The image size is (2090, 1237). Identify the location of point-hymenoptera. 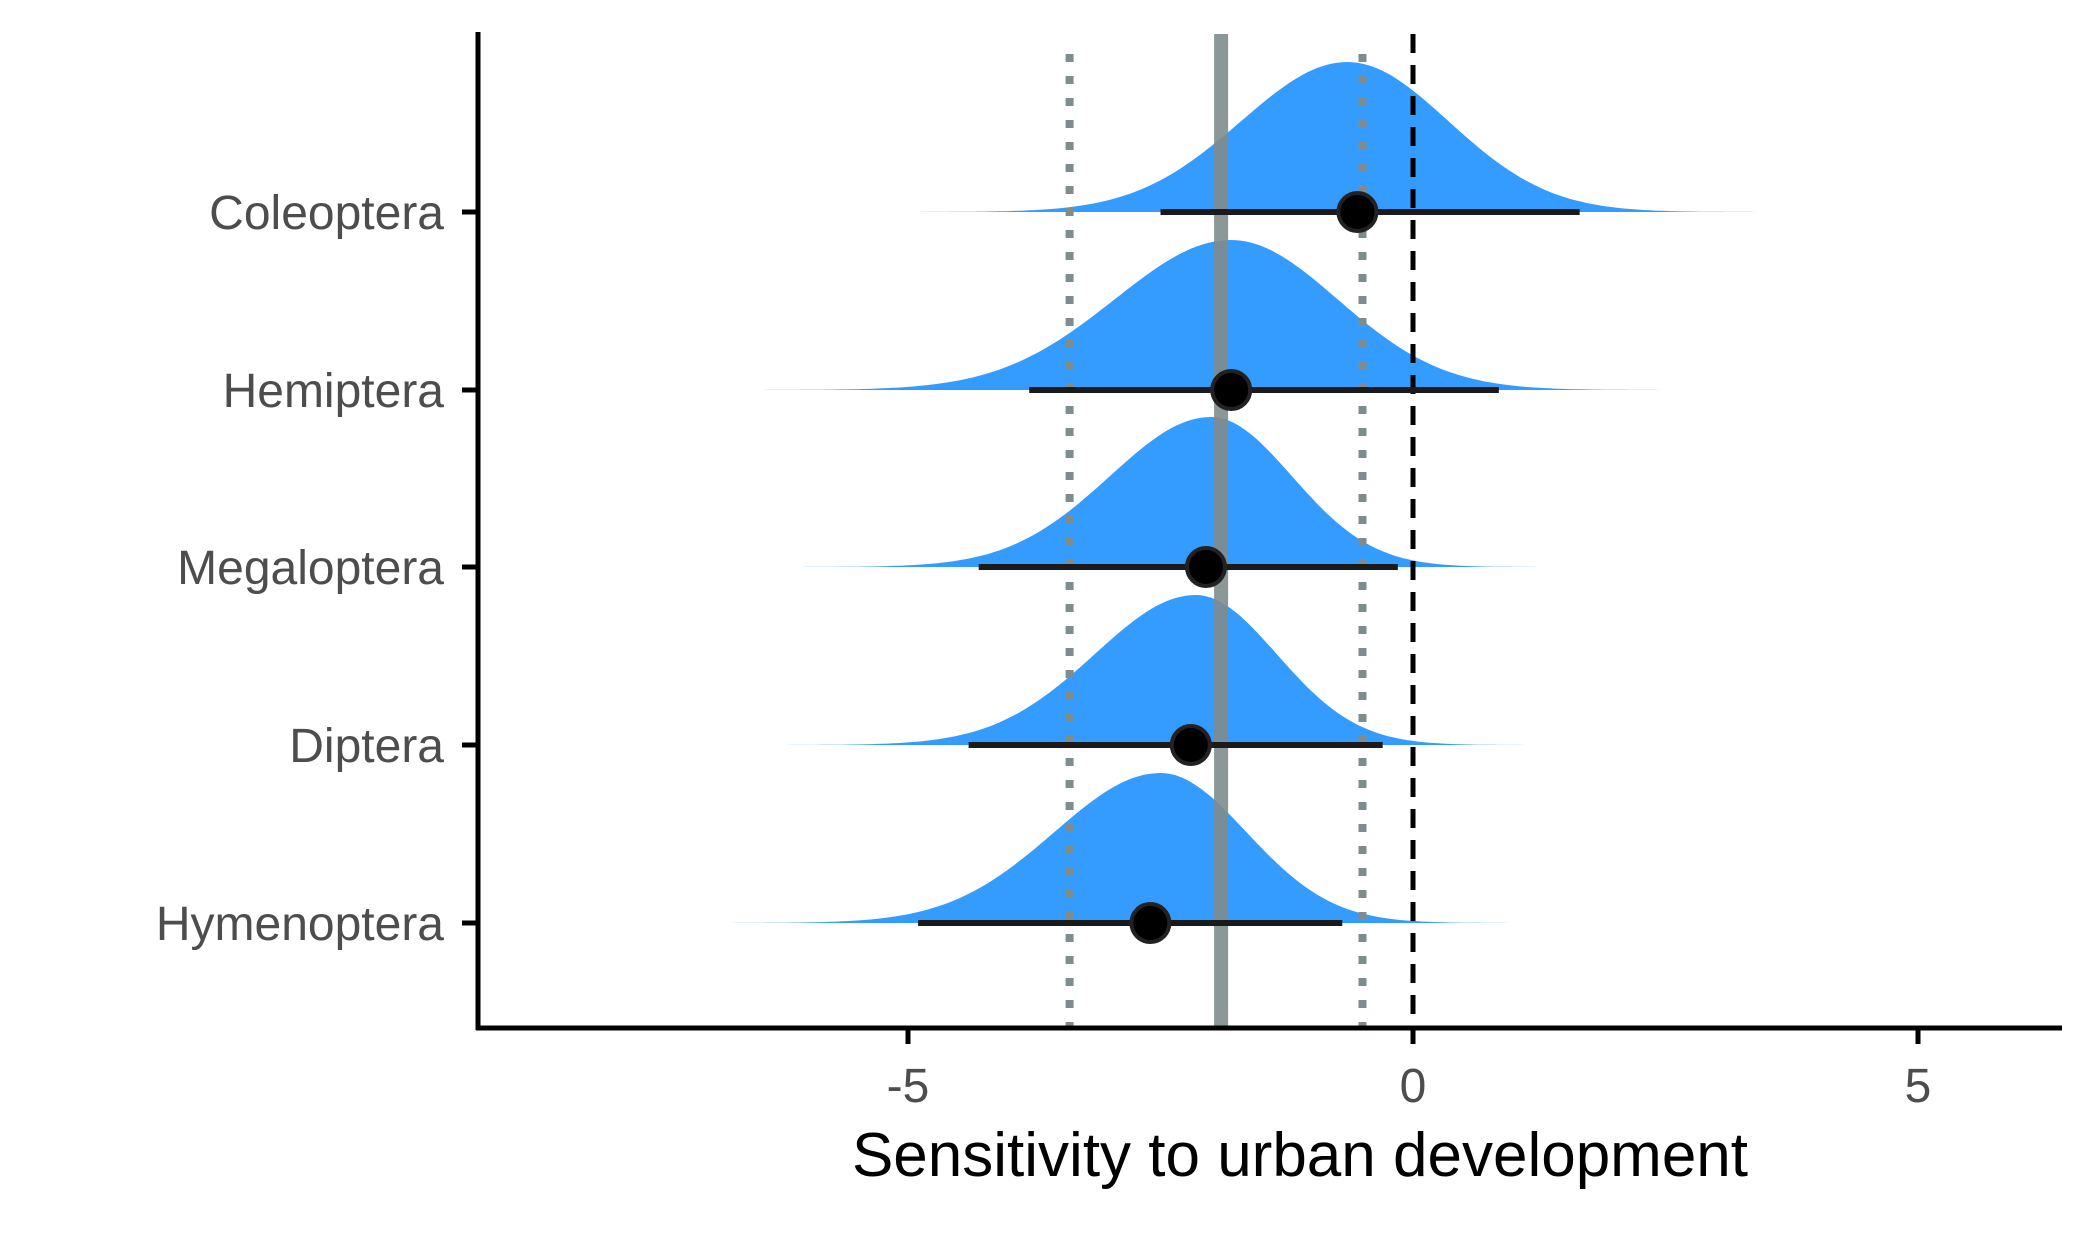
(1150, 923).